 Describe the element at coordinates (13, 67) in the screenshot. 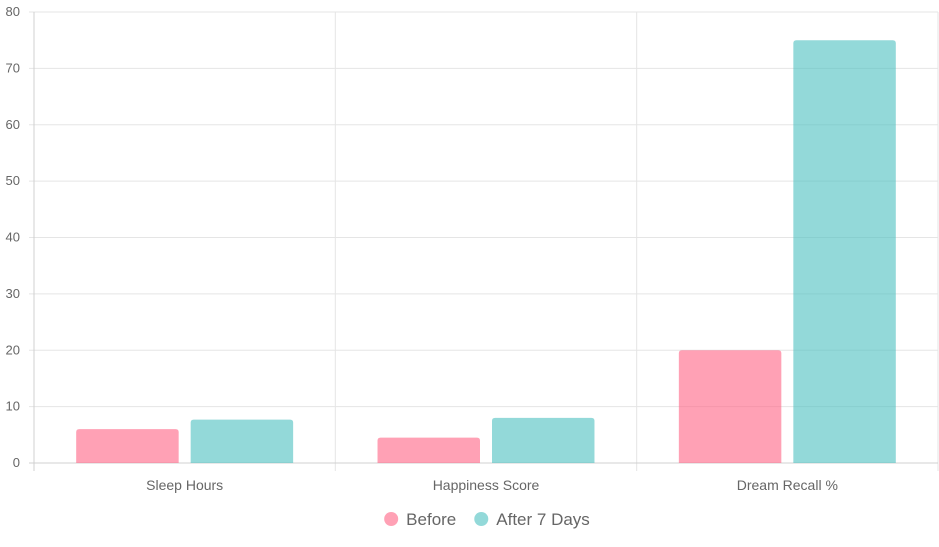

I see `y-tick-label: 70` at that location.